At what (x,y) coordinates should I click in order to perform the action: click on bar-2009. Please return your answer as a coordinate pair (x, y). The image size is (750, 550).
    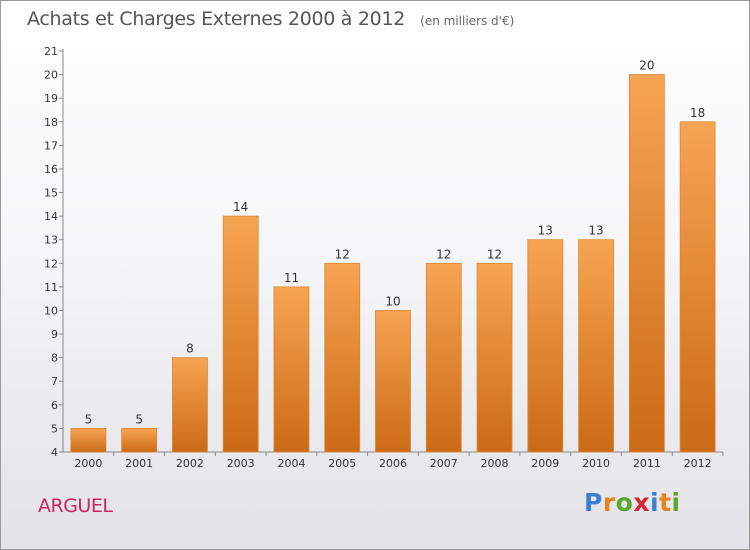
    Looking at the image, I should click on (545, 346).